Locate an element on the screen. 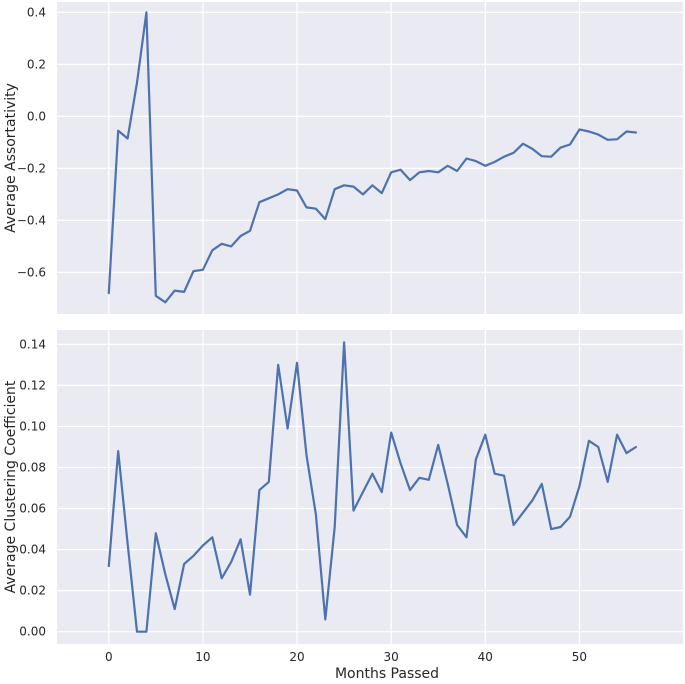 This screenshot has height=684, width=685. clustering-y-axis-label: Average Clustering Coefficient is located at coordinates (11, 486).